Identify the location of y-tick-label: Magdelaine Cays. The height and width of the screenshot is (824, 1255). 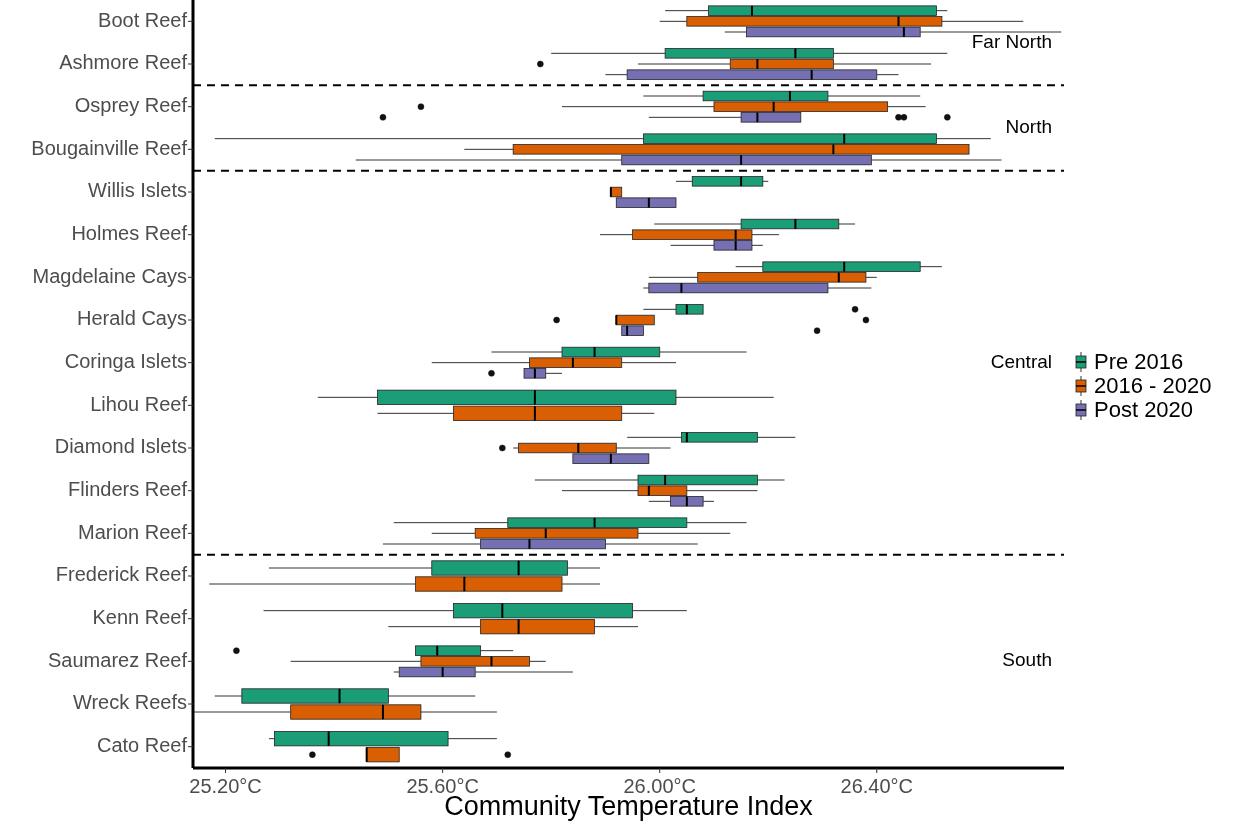
(109, 275).